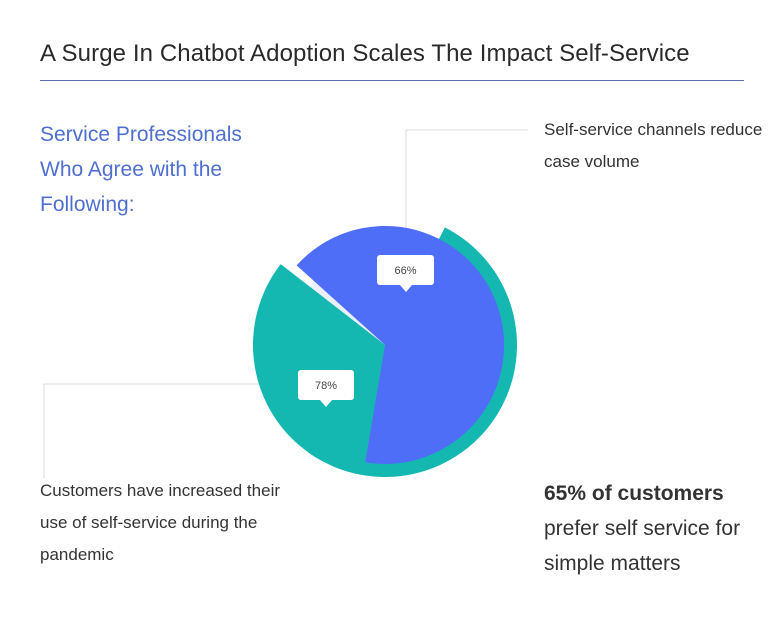 The width and height of the screenshot is (784, 619). Describe the element at coordinates (634, 493) in the screenshot. I see `stat-headline: 65% of customers` at that location.